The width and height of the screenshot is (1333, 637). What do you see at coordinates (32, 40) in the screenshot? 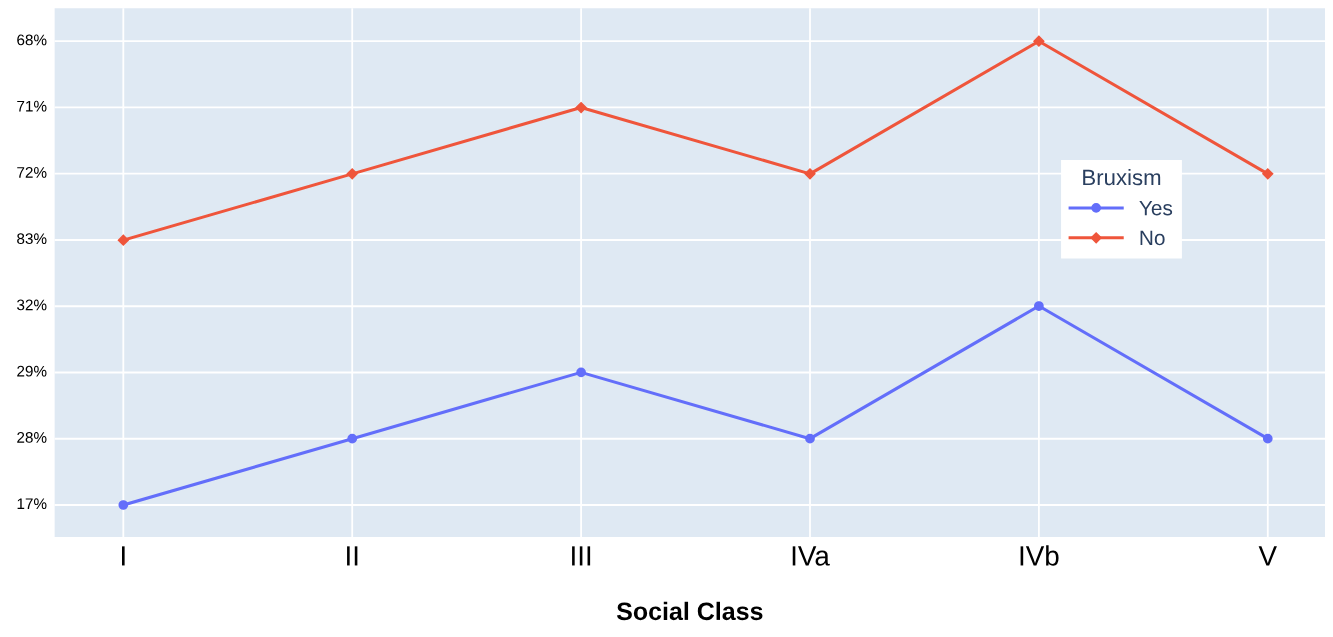
I see `text: 68%` at bounding box center [32, 40].